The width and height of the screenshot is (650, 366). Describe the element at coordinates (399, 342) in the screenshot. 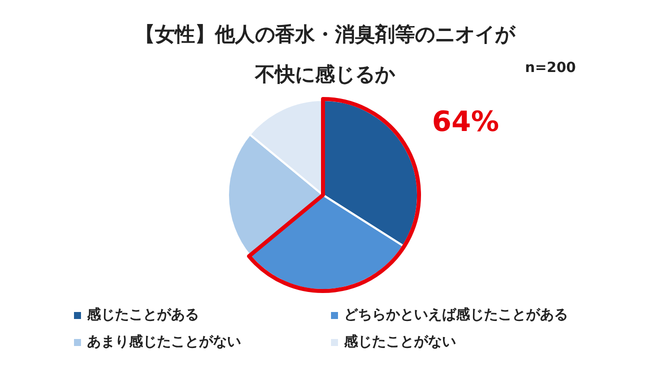

I see `legend-label: 感じたことがない` at that location.